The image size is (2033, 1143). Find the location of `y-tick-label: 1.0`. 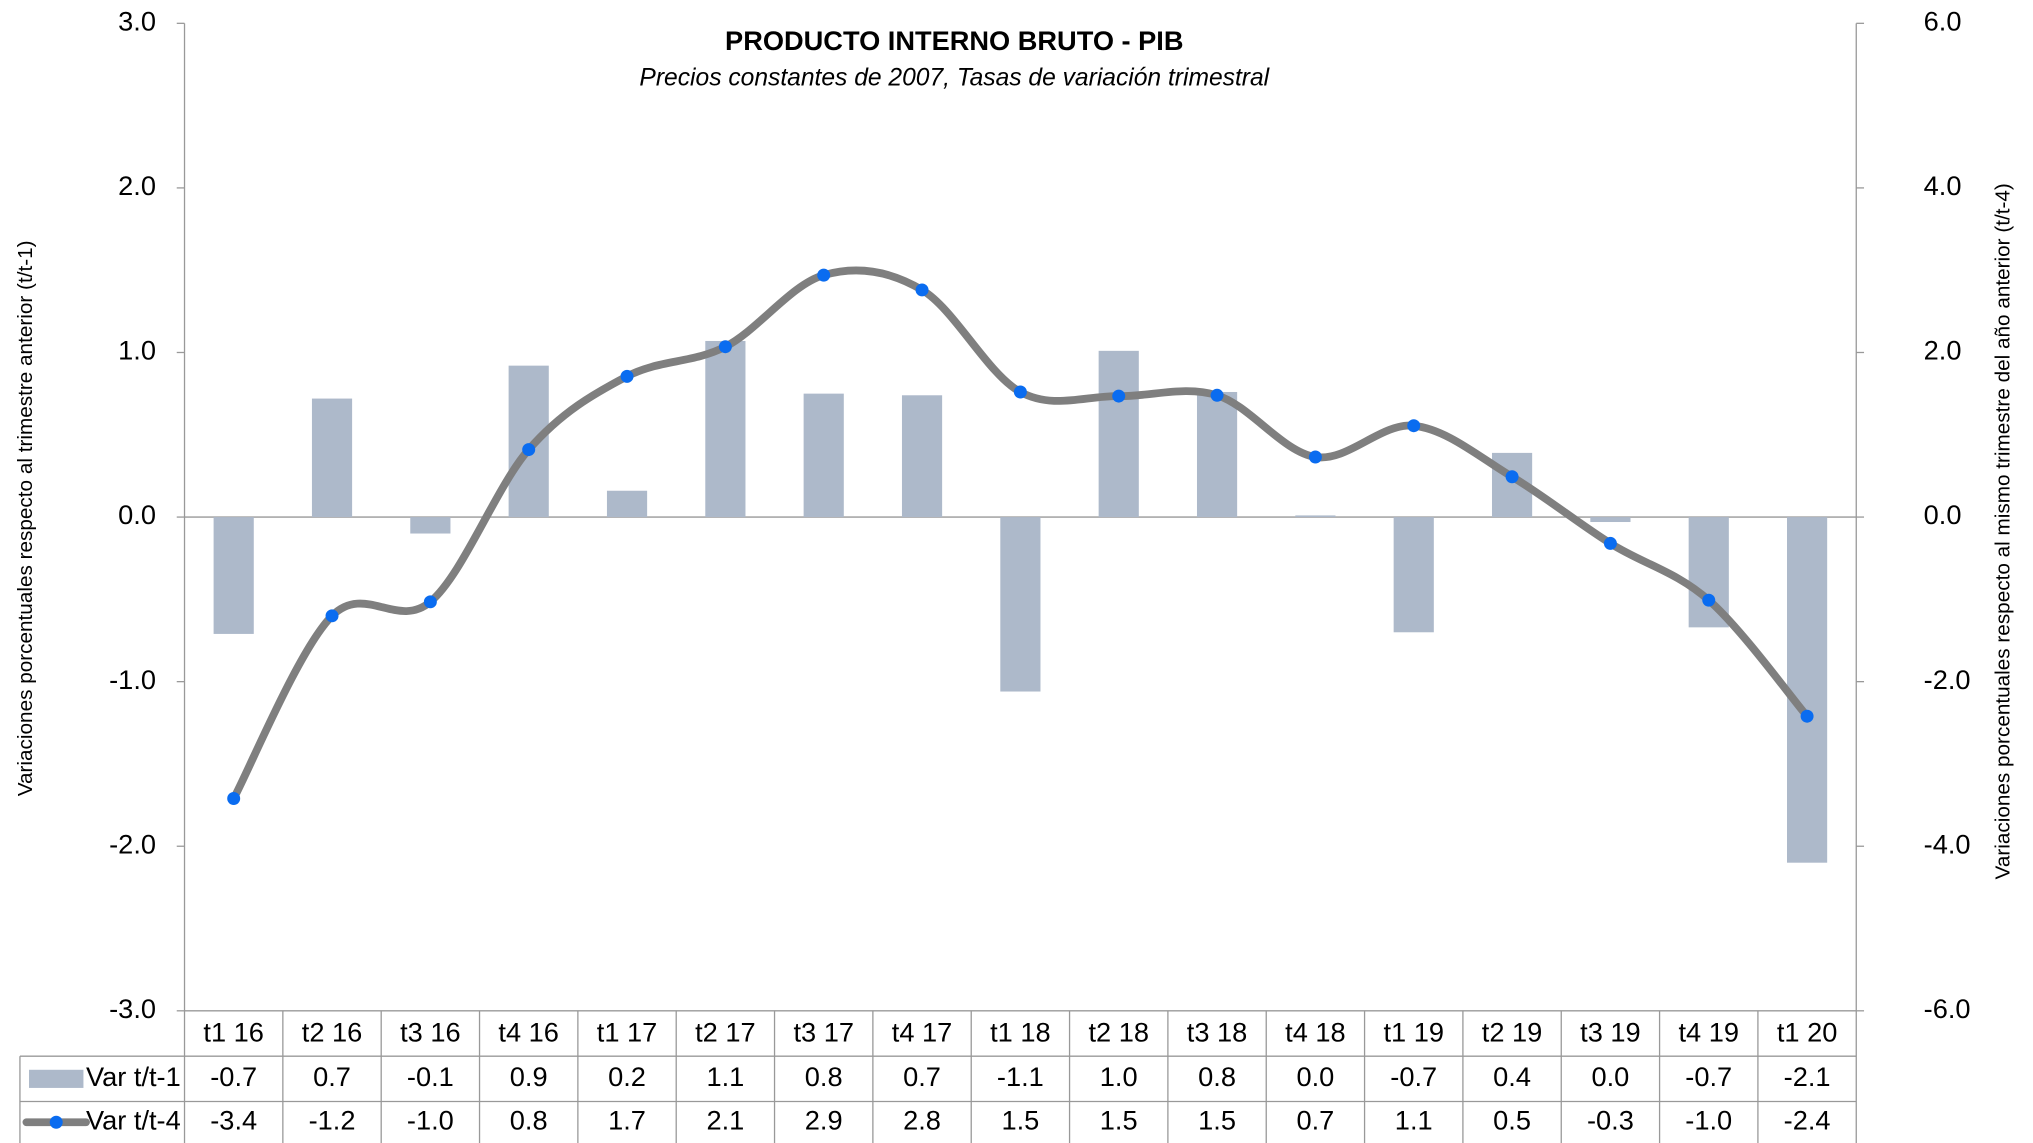

y-tick-label: 1.0 is located at coordinates (137, 350).